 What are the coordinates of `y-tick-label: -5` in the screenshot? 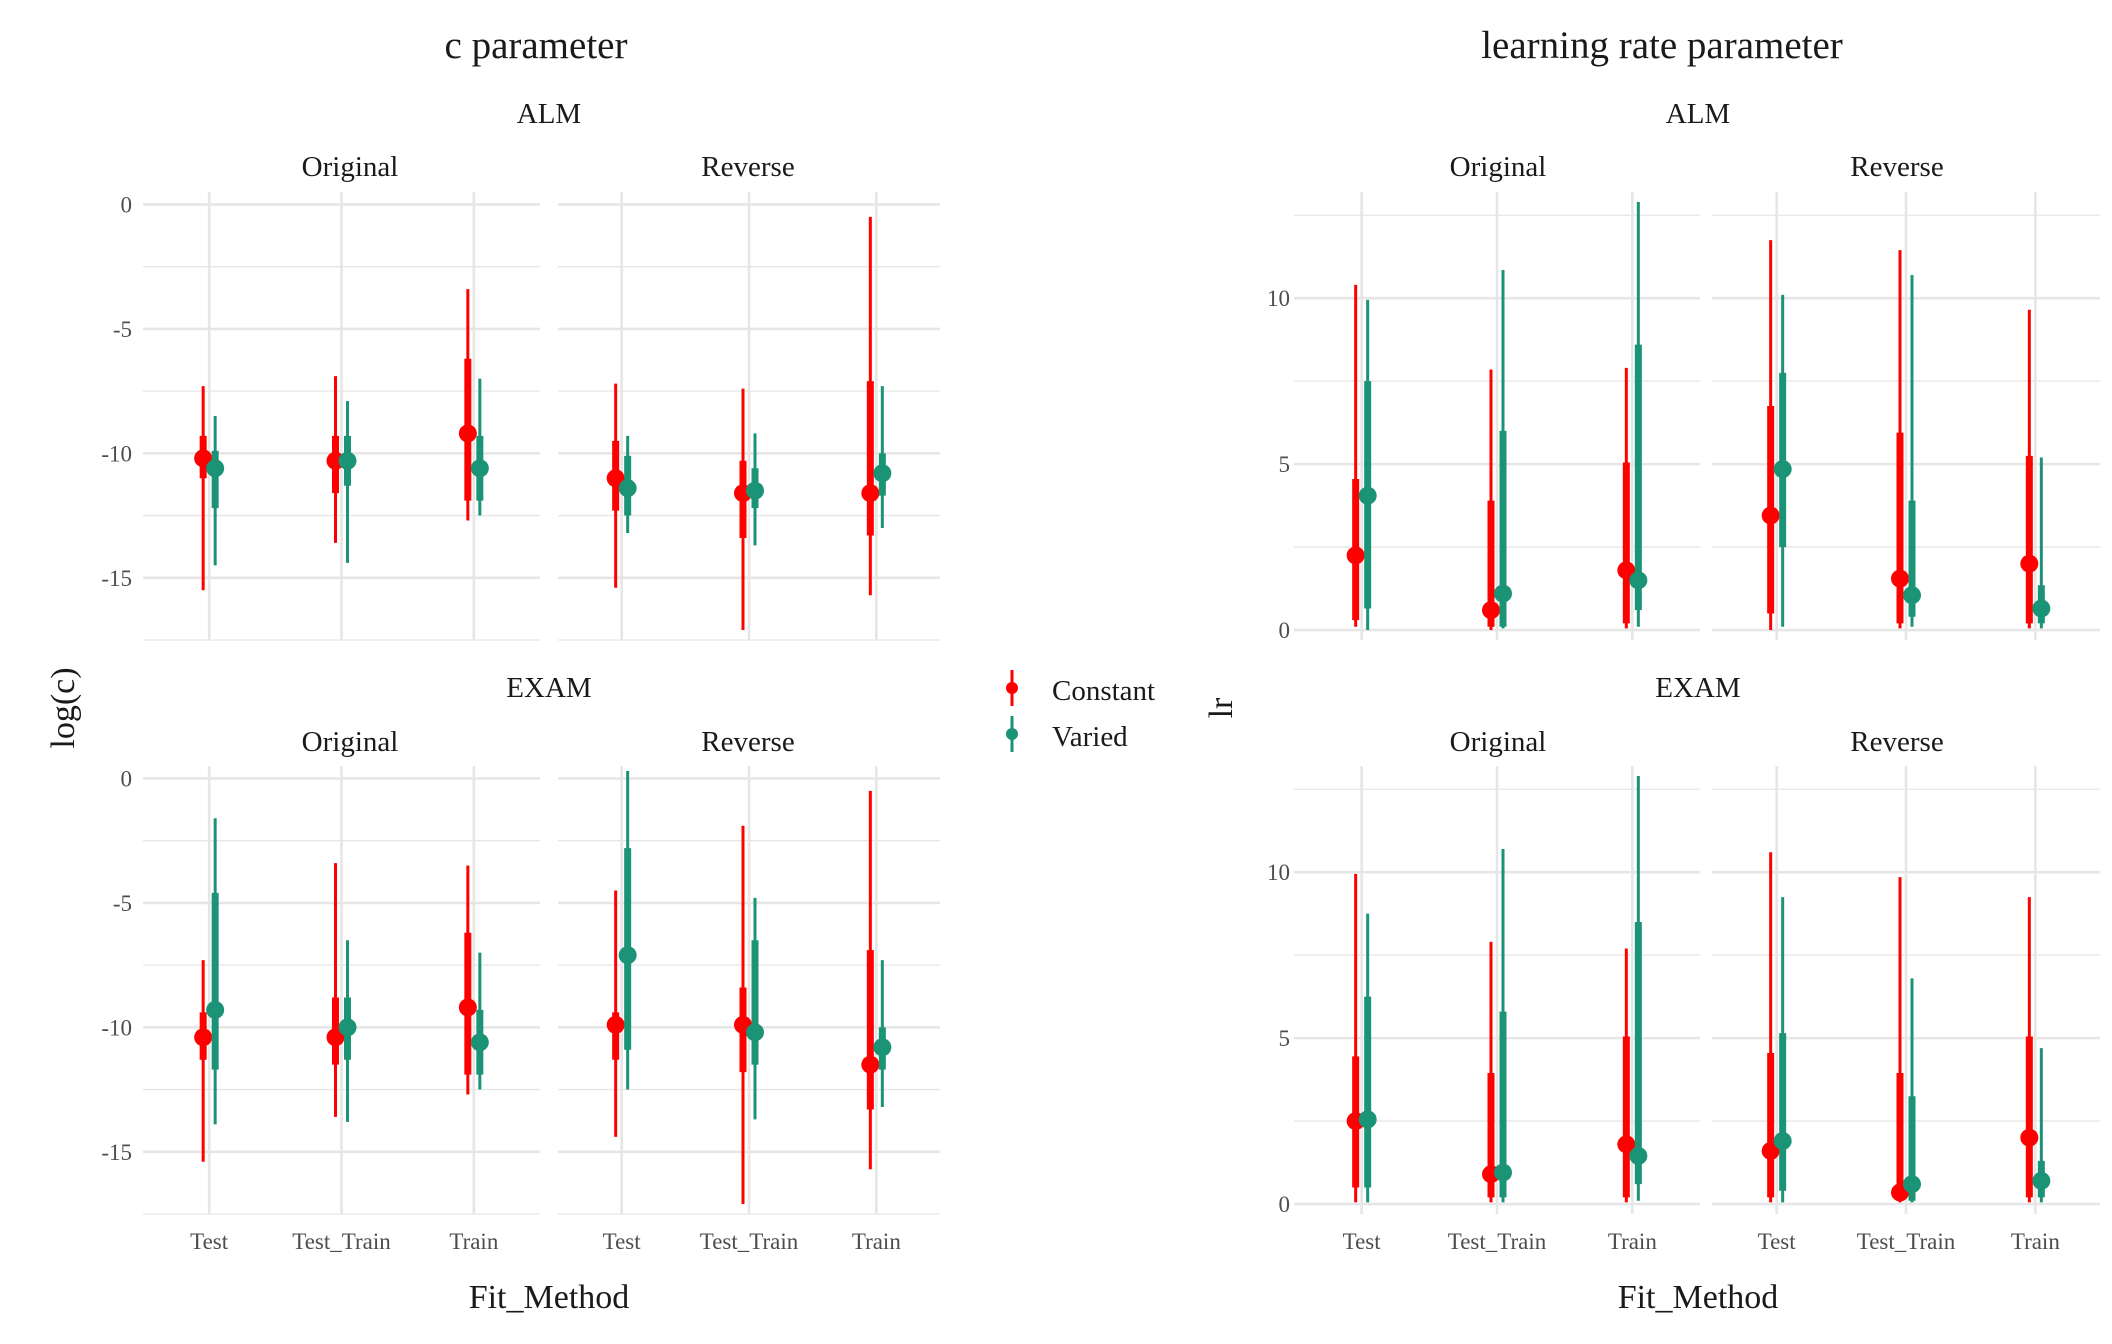 It's located at (122, 903).